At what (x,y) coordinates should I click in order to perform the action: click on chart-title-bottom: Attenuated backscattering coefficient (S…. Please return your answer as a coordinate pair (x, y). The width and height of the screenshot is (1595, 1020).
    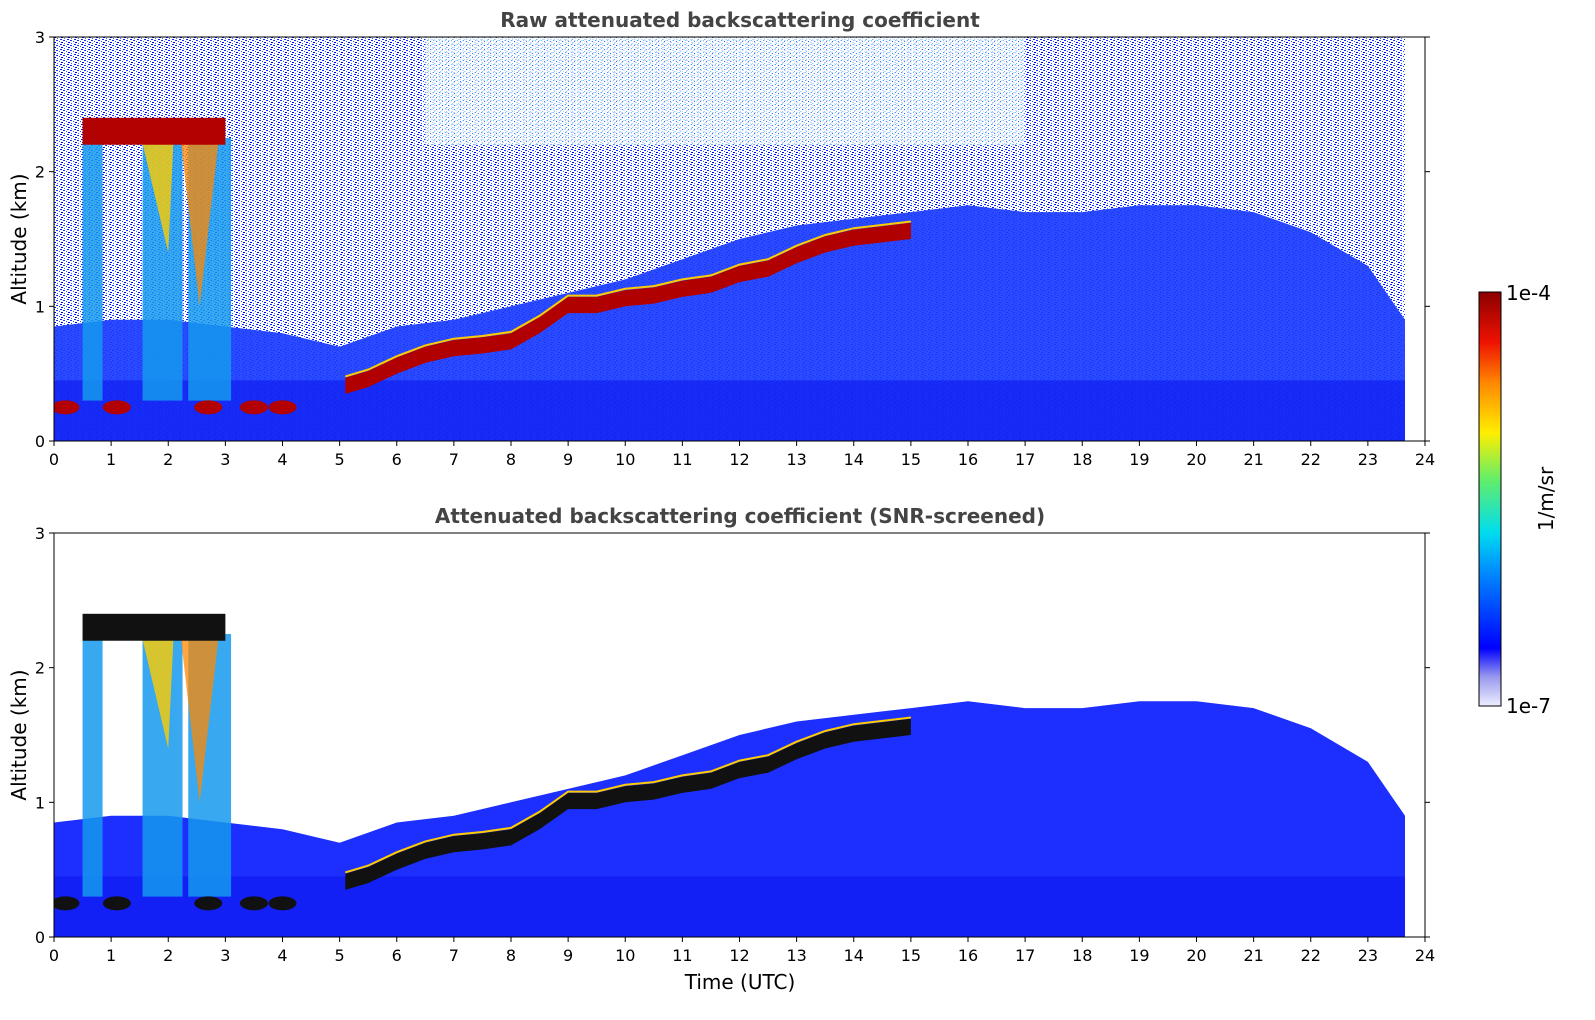
    Looking at the image, I should click on (740, 516).